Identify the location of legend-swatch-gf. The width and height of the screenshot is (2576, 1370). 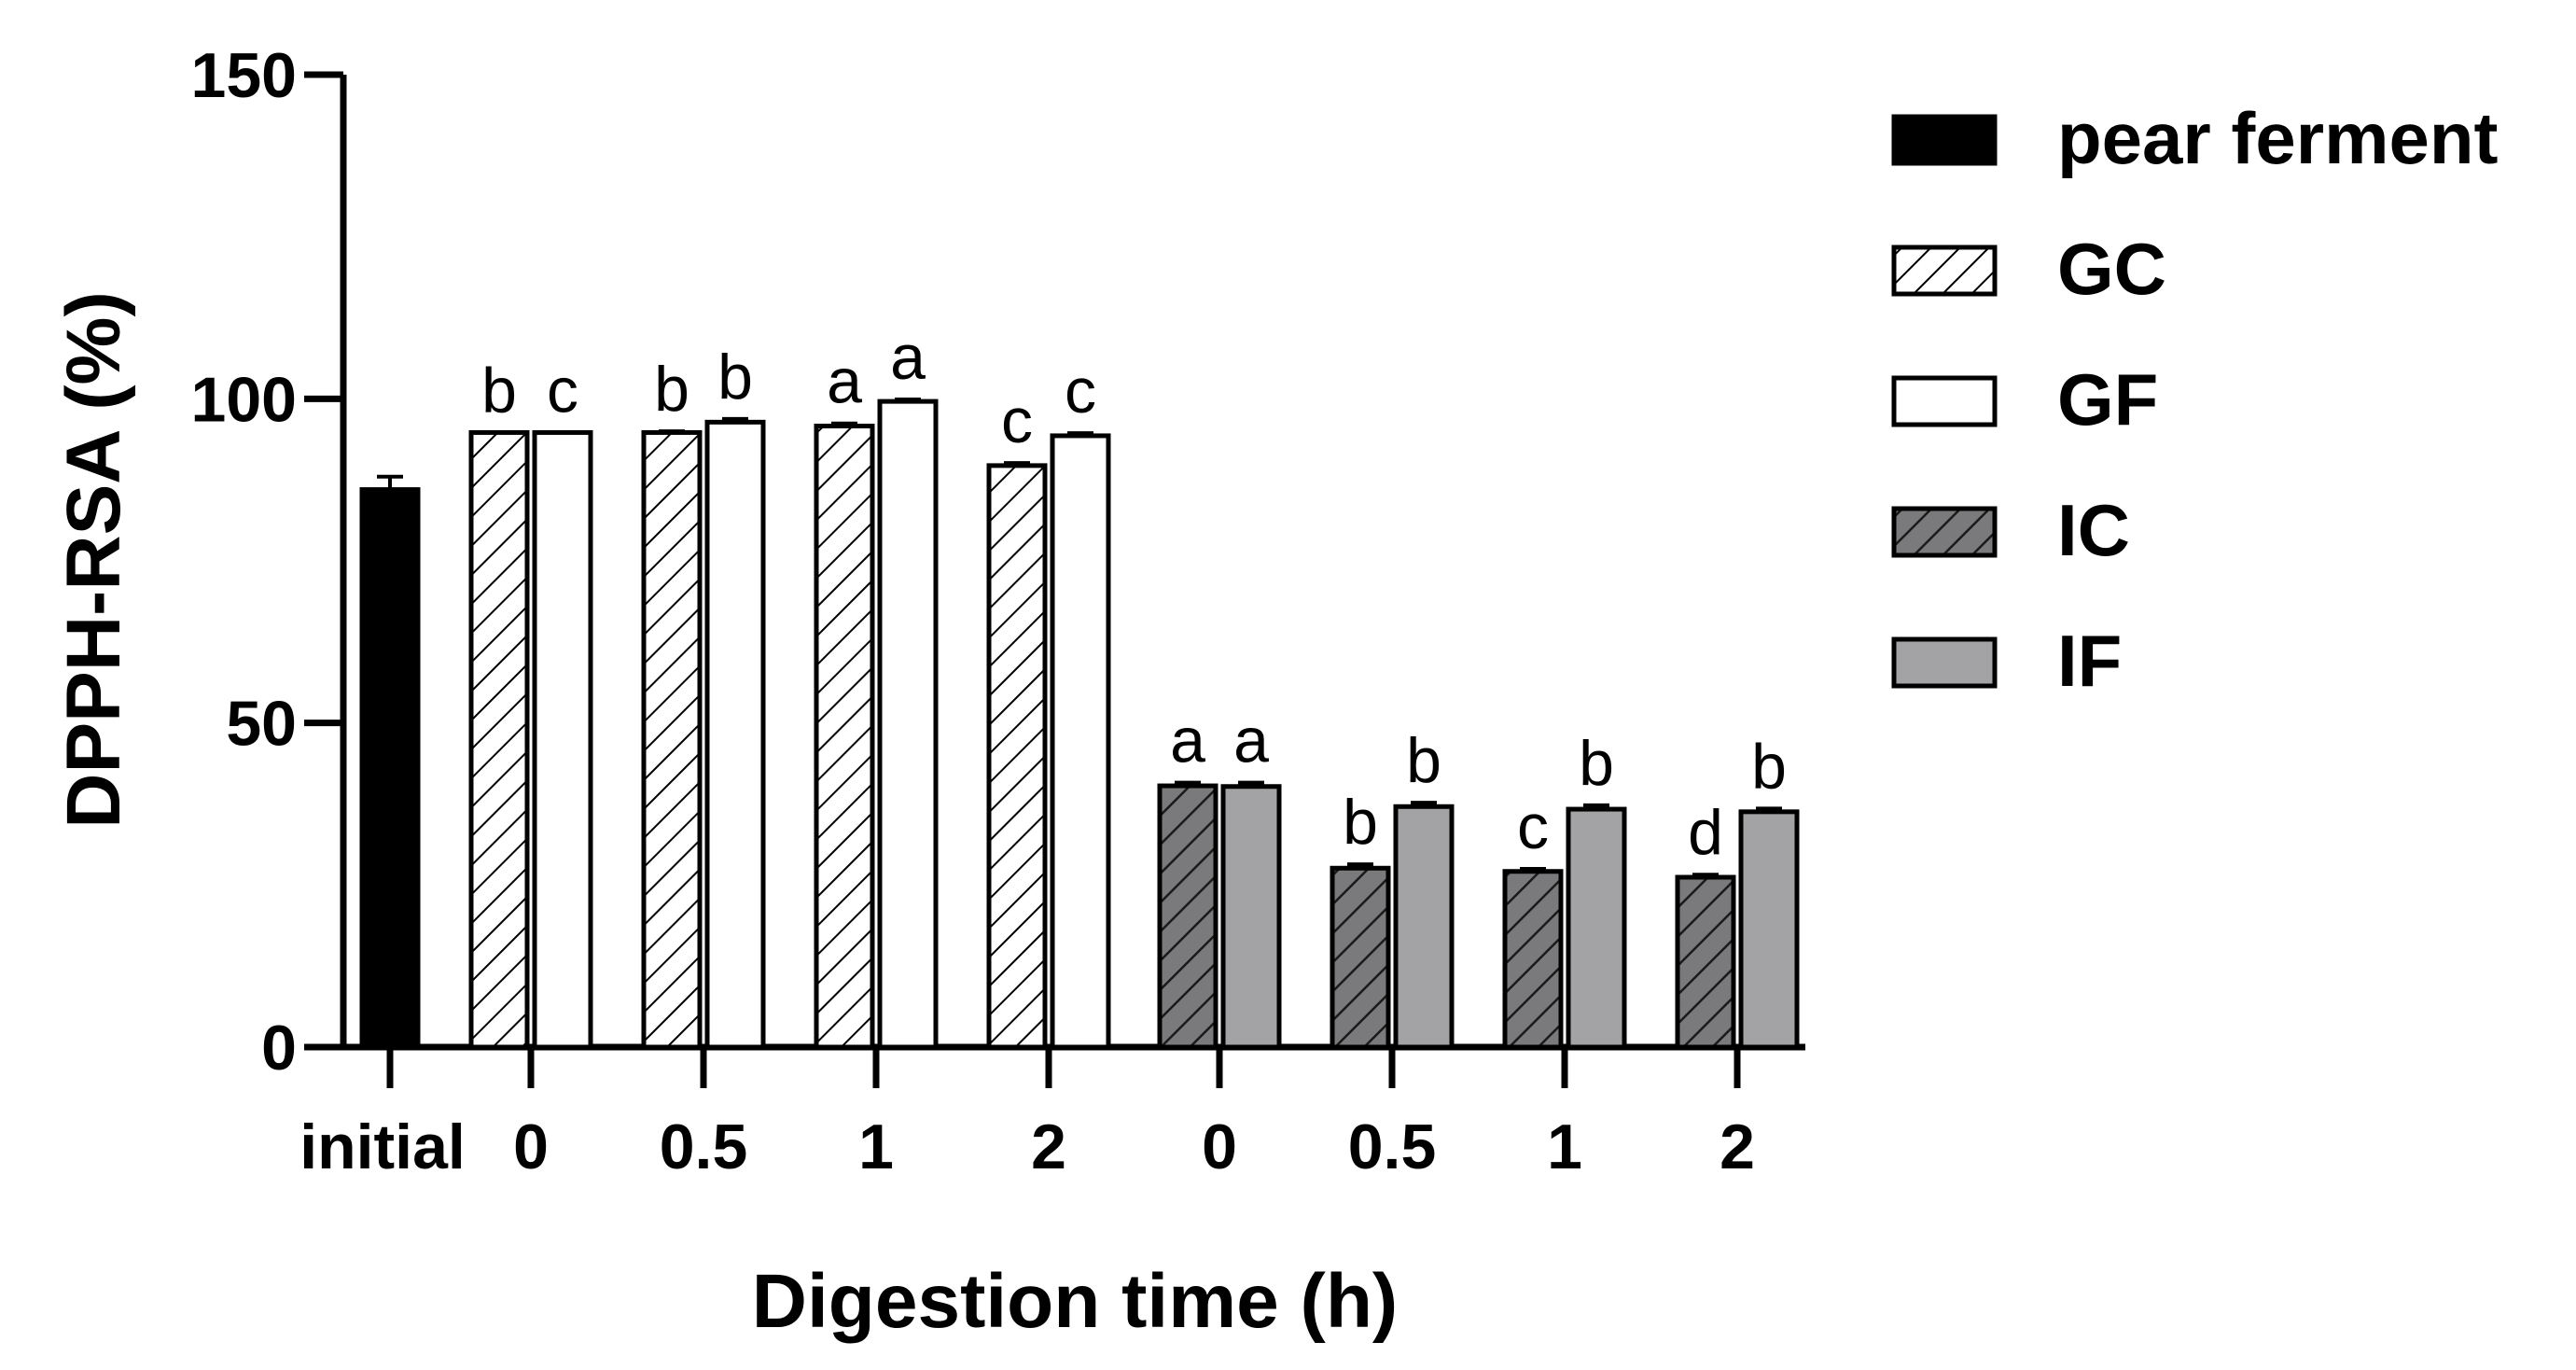
(1944, 401).